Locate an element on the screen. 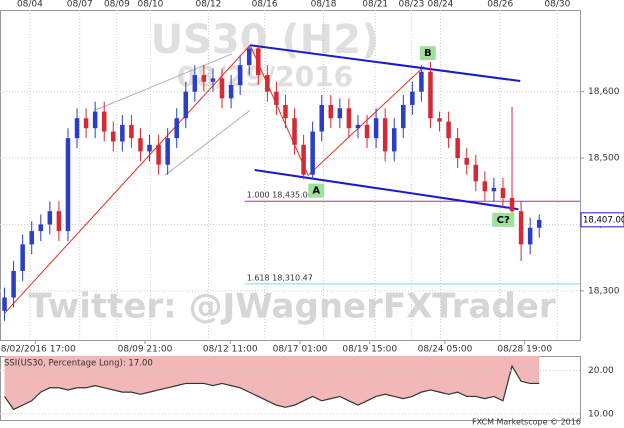 Image resolution: width=624 pixels, height=428 pixels. top-x-tick-label: 08/09 is located at coordinates (117, 5).